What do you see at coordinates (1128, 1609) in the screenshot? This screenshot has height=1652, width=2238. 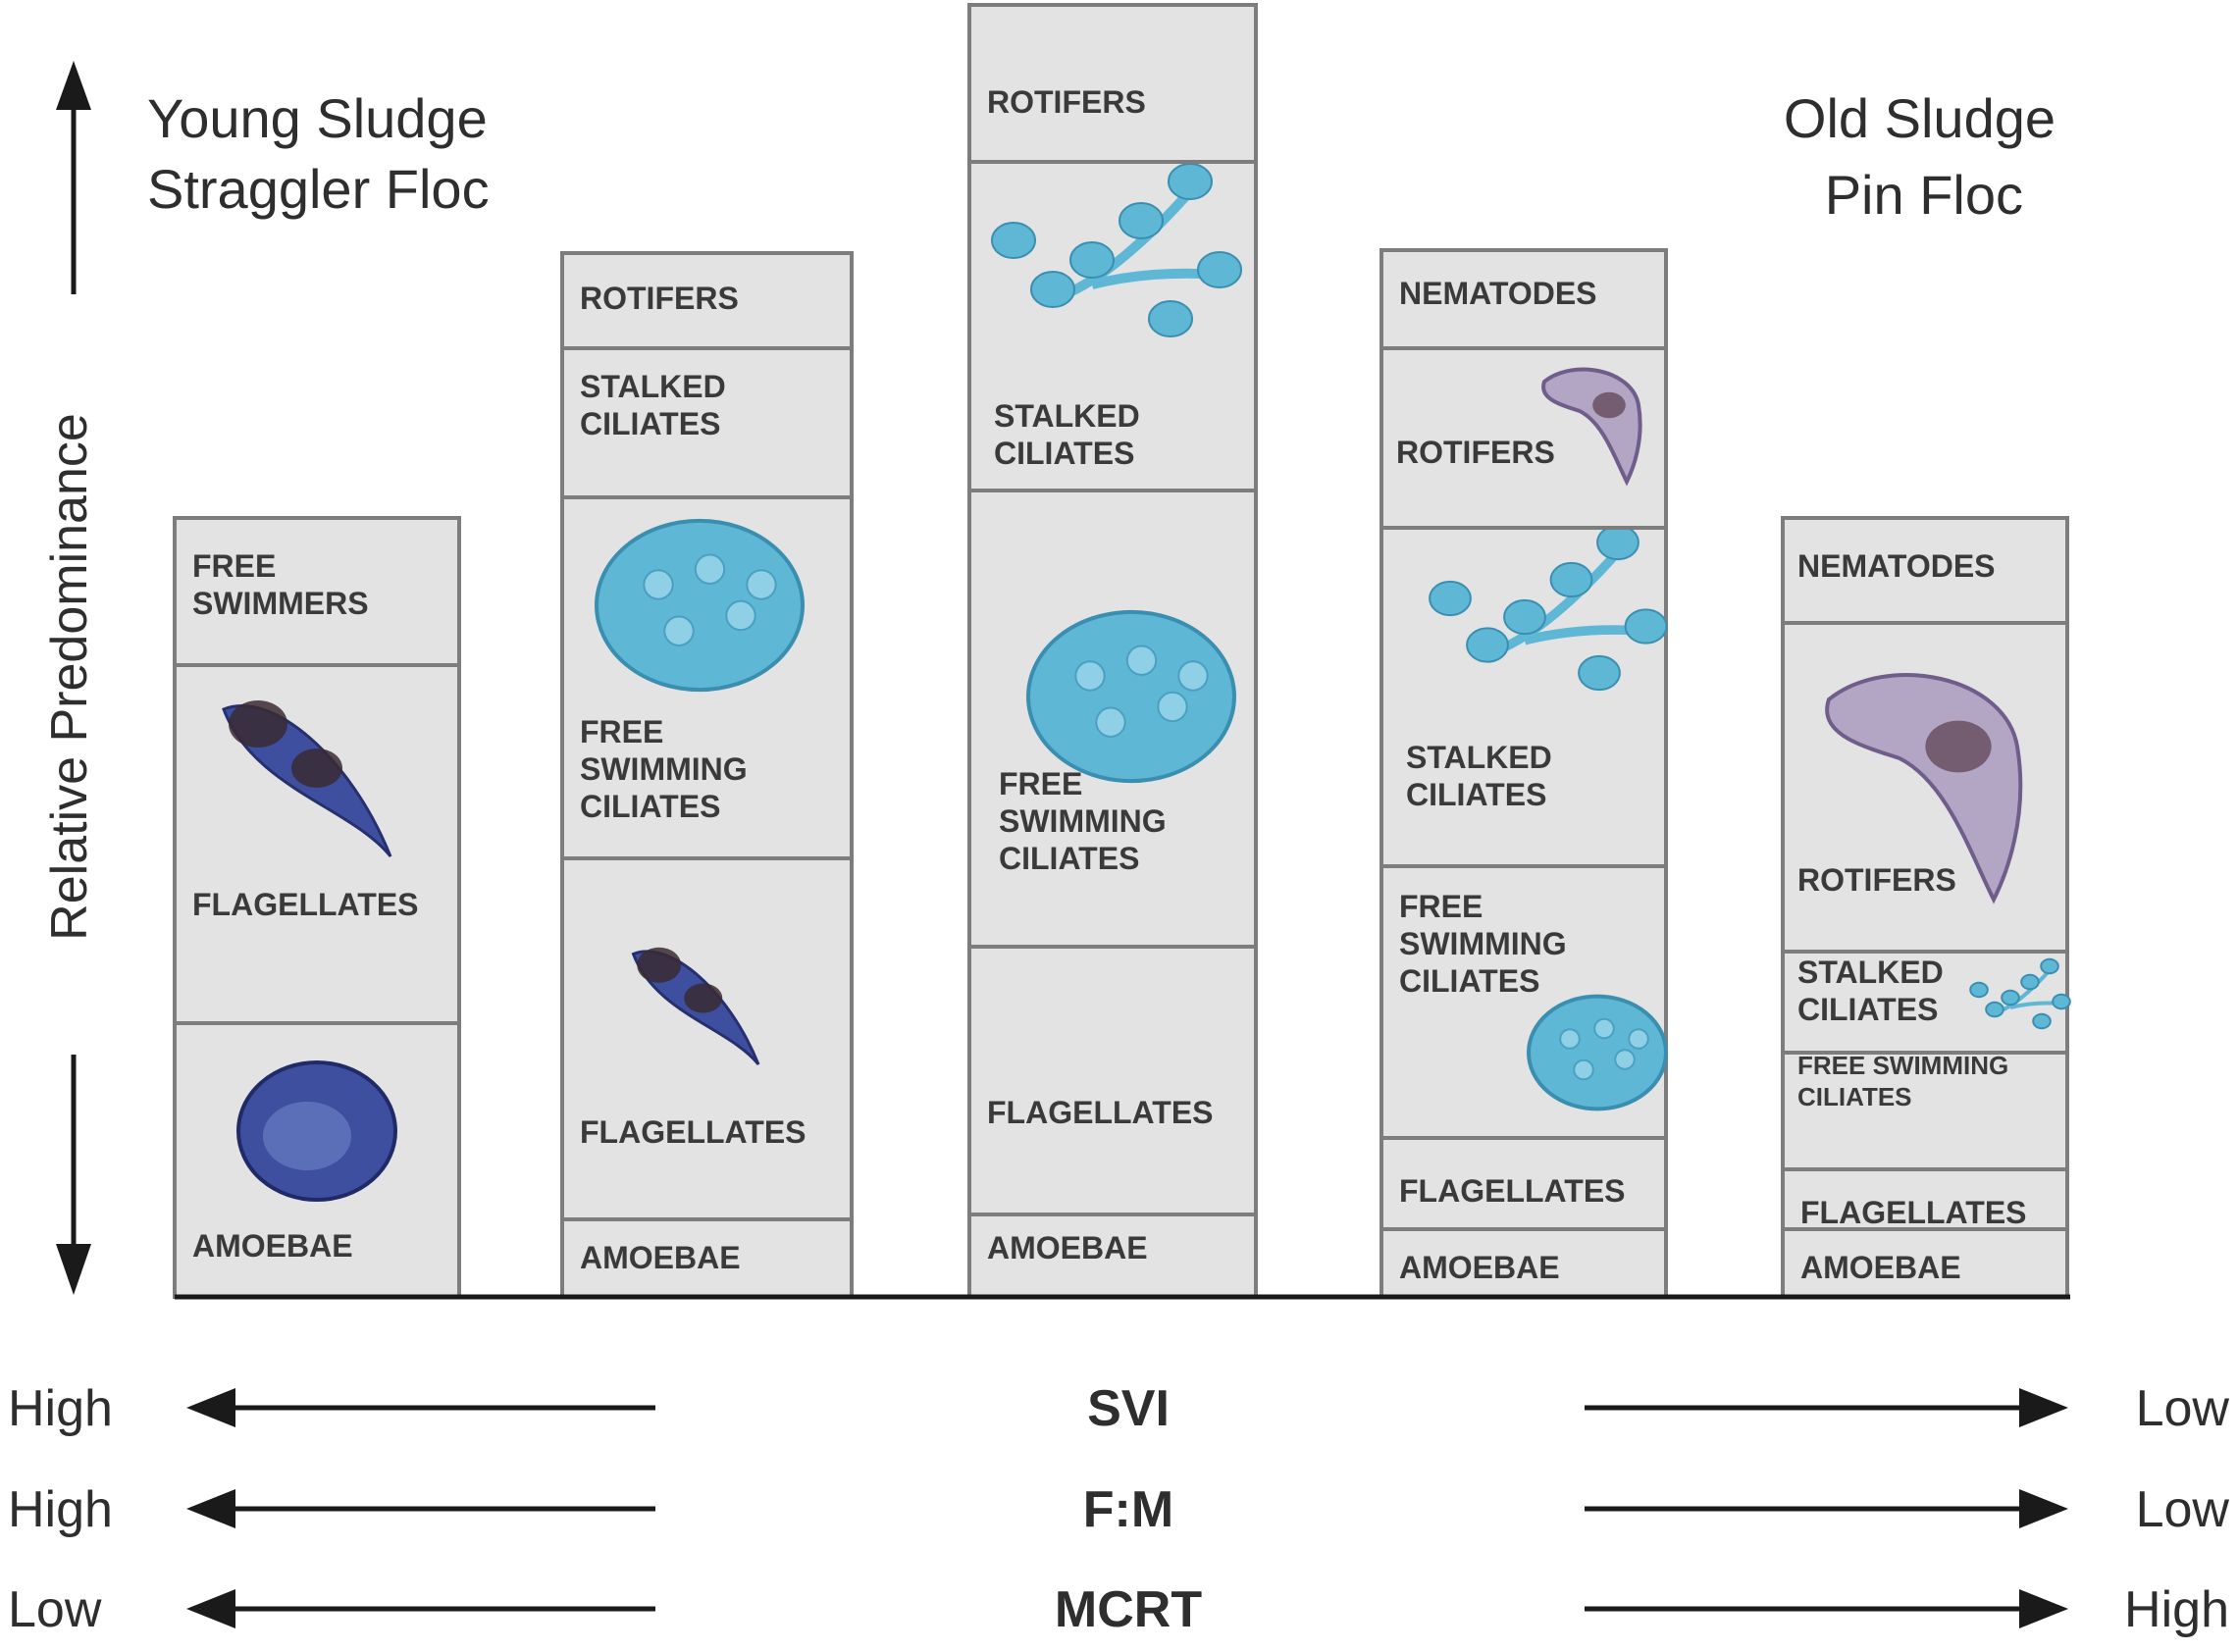 I see `gradient-name: MCRT` at bounding box center [1128, 1609].